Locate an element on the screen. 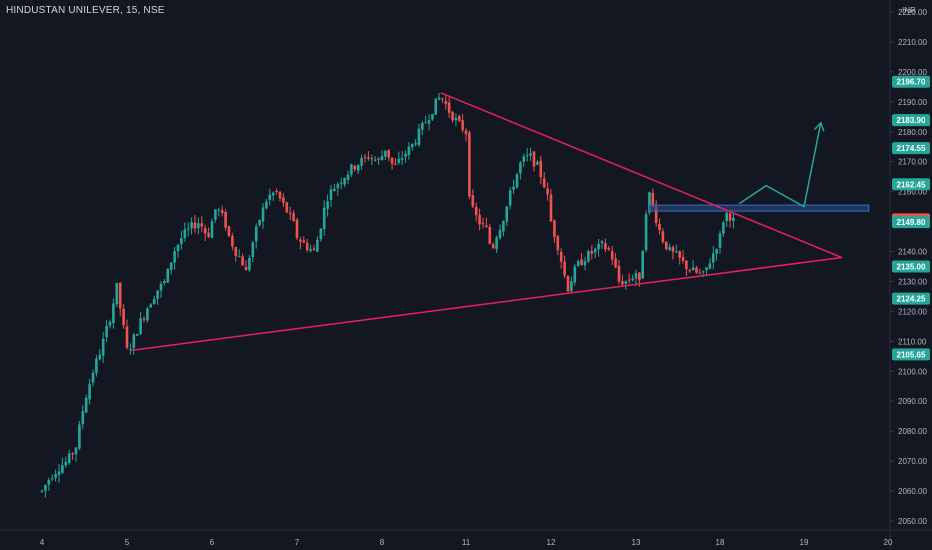 The height and width of the screenshot is (550, 932). price-tag-label: 2174.55 is located at coordinates (911, 148).